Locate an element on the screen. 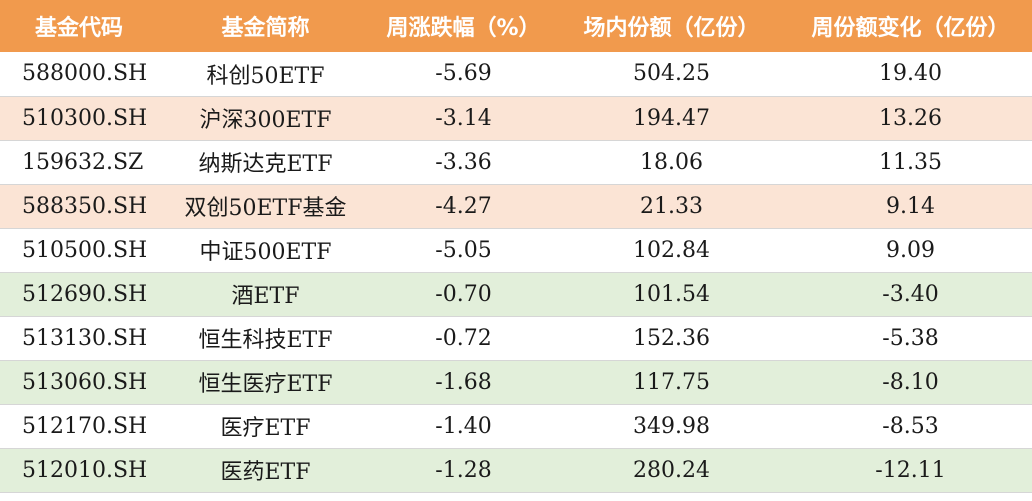 This screenshot has width=1032, height=501. shares-cell: 152.36 is located at coordinates (671, 338).